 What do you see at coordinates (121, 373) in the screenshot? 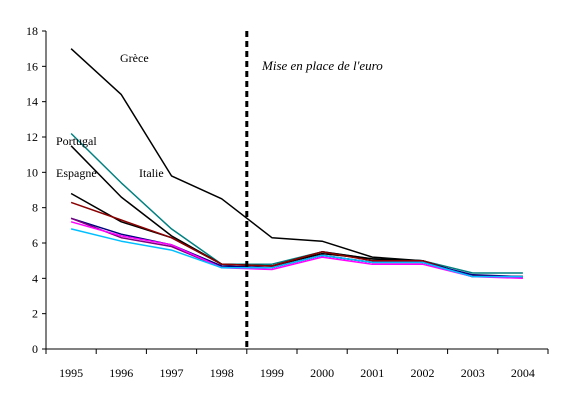
I see `x-tick-label: 1996` at bounding box center [121, 373].